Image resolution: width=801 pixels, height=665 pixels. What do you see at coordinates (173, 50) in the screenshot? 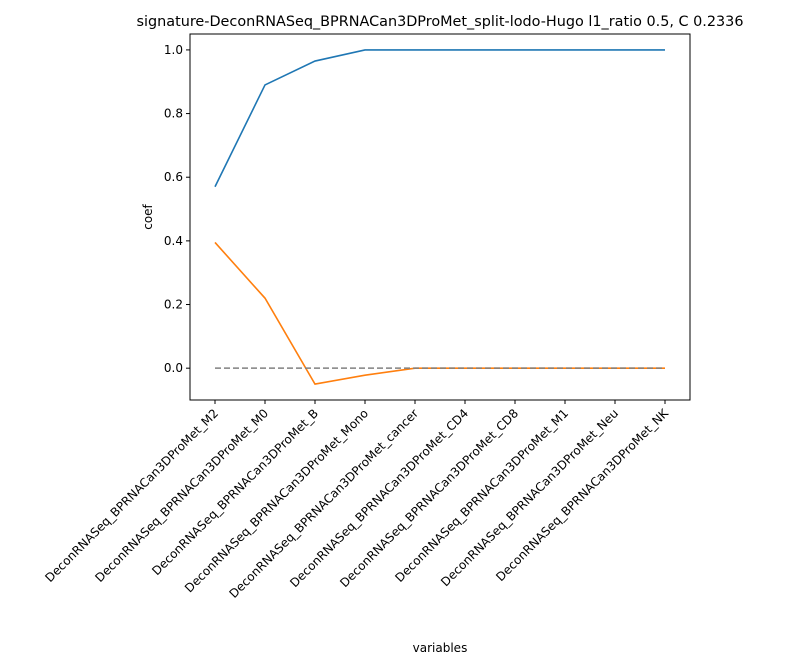
I see `y-tick-label: 1.0` at bounding box center [173, 50].